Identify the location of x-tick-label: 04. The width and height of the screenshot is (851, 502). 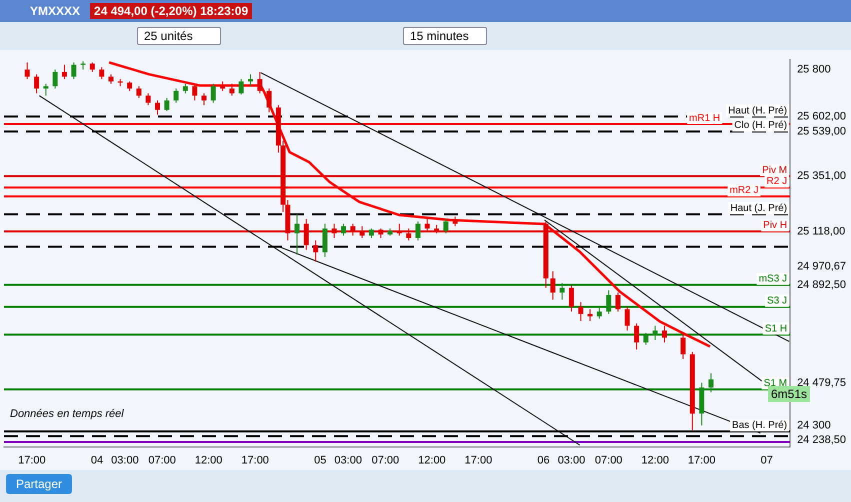
(97, 460).